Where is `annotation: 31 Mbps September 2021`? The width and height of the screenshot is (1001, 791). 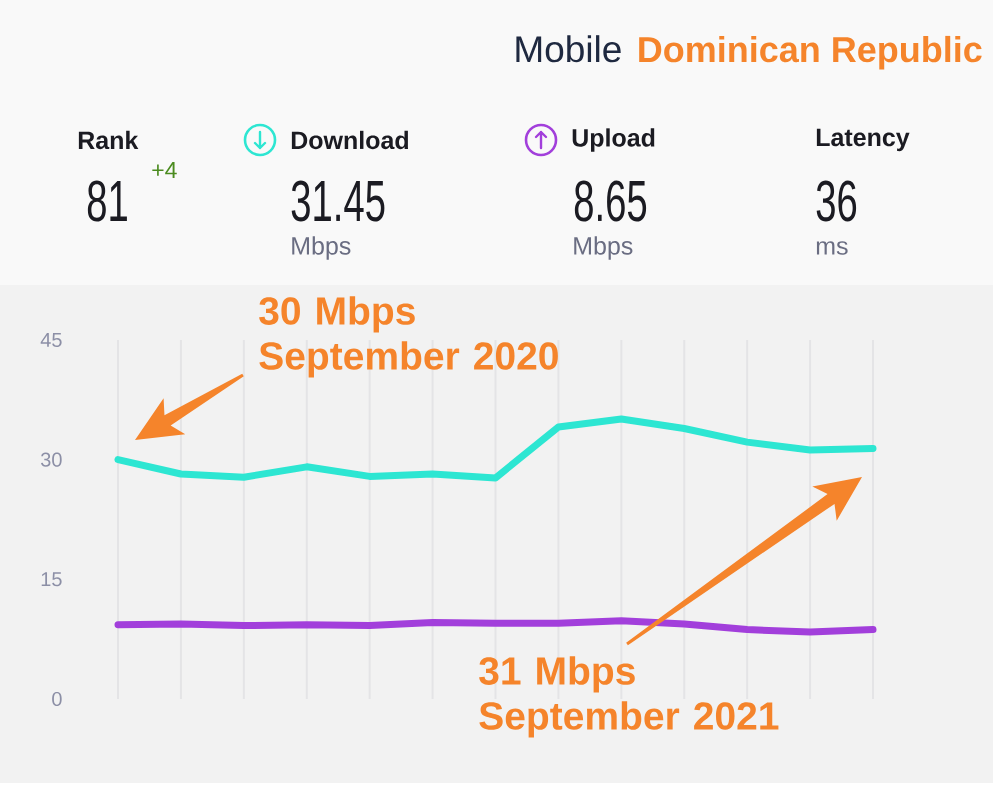 annotation: 31 Mbps September 2021 is located at coordinates (629, 697).